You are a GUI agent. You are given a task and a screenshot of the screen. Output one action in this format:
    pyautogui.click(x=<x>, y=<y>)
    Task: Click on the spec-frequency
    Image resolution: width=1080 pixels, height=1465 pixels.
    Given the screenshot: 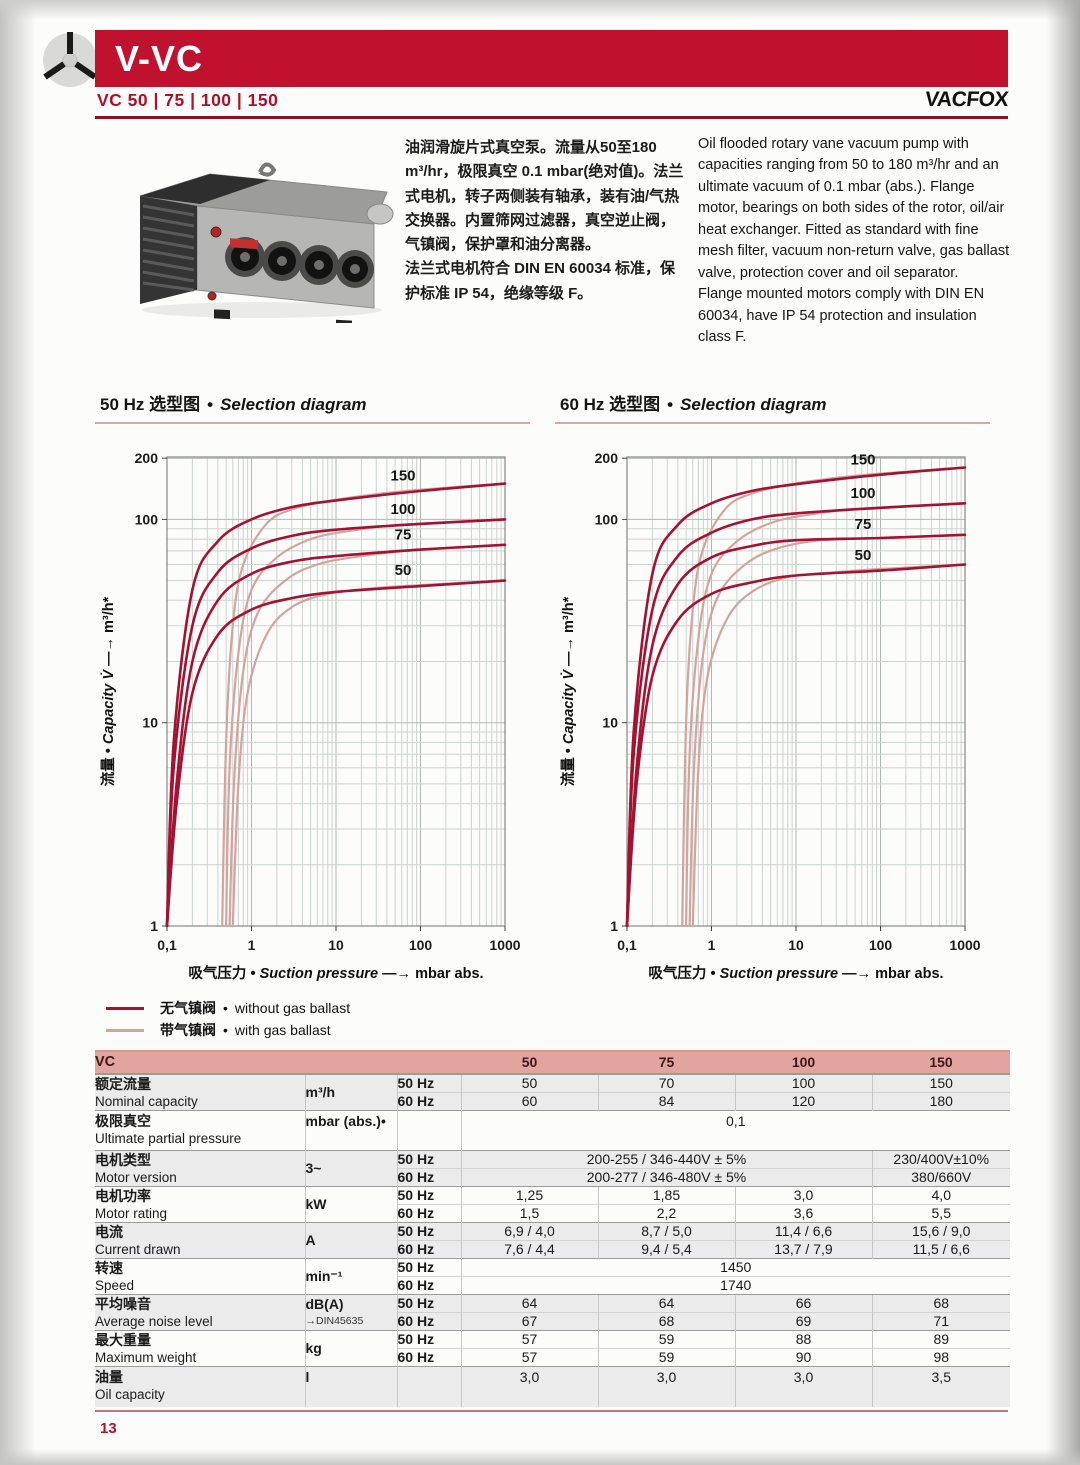 What is the action you would take?
    pyautogui.click(x=428, y=1386)
    